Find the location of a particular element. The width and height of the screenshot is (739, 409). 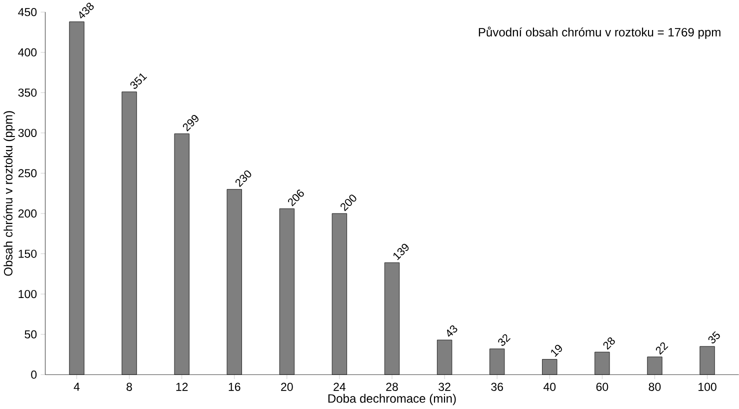

x-tick-label: 60 is located at coordinates (602, 387).